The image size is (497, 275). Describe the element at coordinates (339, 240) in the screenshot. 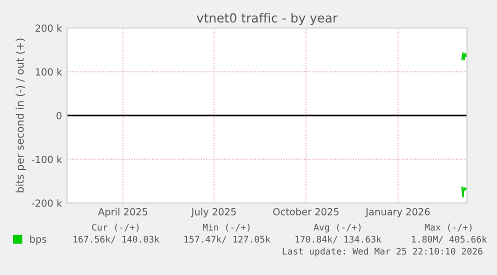

I see `text: 170.84k/ 134.63k` at that location.